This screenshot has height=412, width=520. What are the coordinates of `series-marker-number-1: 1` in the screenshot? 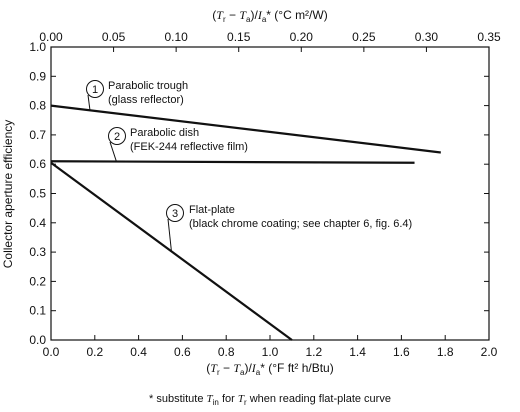 It's located at (95, 90).